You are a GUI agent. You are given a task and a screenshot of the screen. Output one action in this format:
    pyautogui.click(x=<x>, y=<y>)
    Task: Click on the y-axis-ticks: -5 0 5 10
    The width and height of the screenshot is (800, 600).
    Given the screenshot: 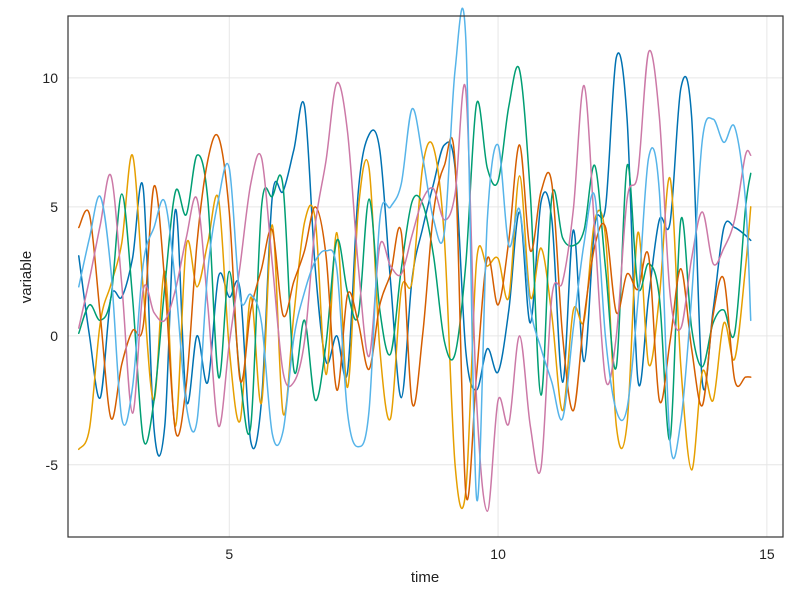 What is the action you would take?
    pyautogui.click(x=50, y=271)
    